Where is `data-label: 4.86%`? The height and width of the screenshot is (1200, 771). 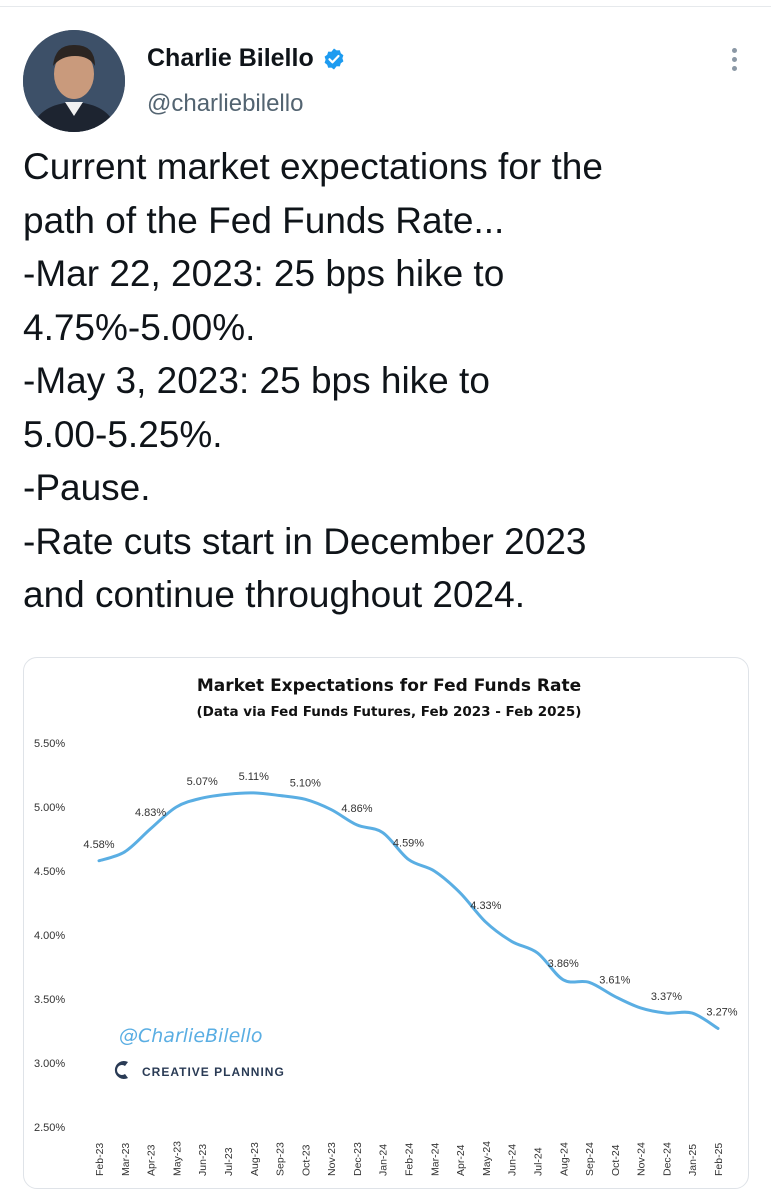 data-label: 4.86% is located at coordinates (356, 809).